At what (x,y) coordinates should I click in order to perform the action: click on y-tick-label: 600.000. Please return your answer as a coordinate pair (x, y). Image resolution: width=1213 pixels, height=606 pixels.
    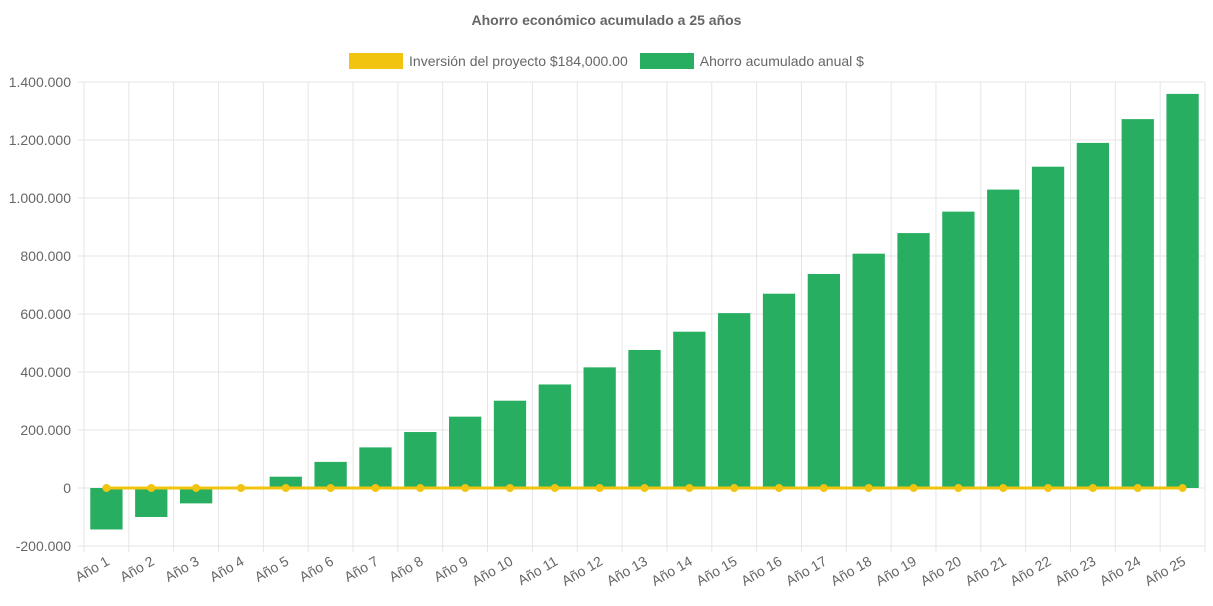
    Looking at the image, I should click on (45, 314).